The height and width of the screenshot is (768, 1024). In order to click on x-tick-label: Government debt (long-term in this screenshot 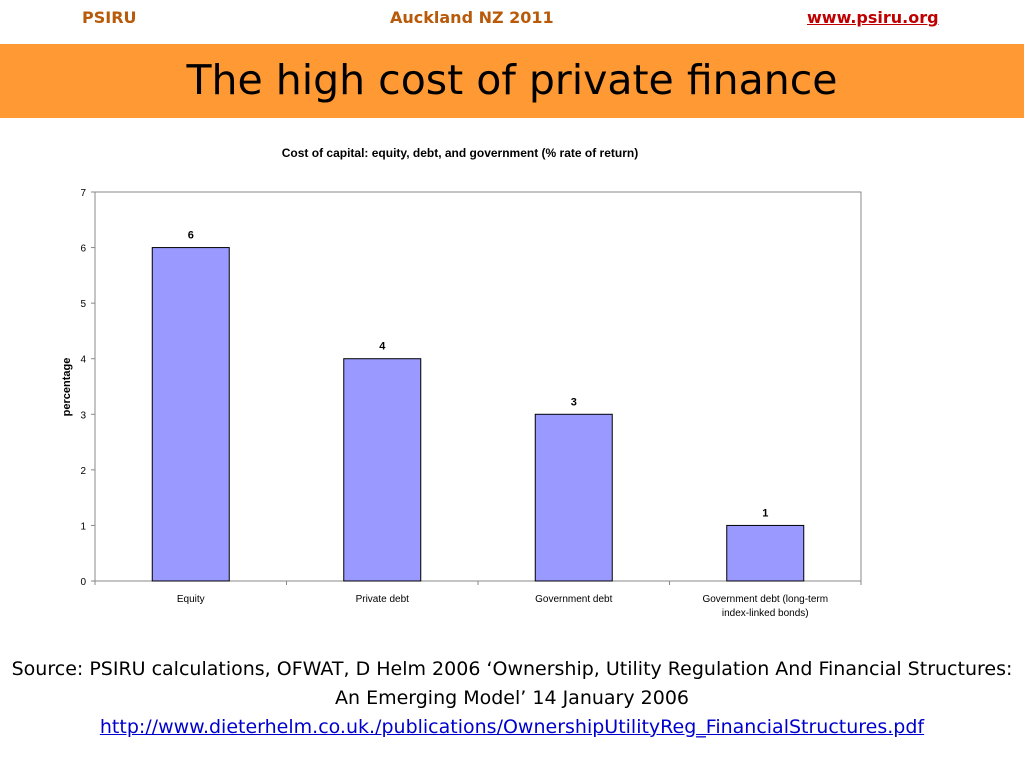, I will do `click(765, 599)`.